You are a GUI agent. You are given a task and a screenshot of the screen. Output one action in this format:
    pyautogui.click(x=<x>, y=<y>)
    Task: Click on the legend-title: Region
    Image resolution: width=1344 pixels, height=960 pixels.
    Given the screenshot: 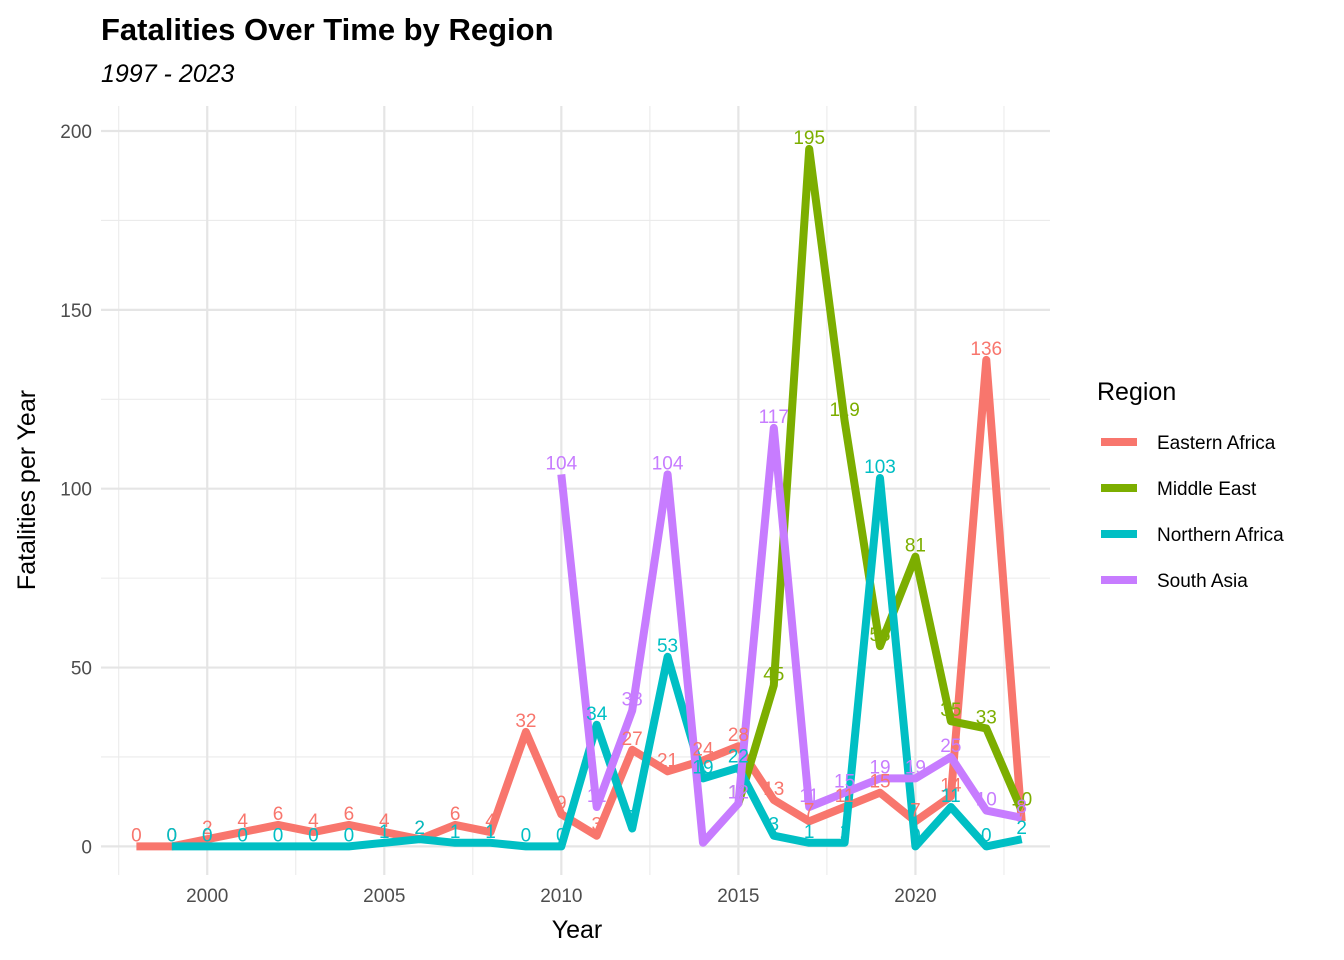 What is the action you would take?
    pyautogui.click(x=1136, y=392)
    